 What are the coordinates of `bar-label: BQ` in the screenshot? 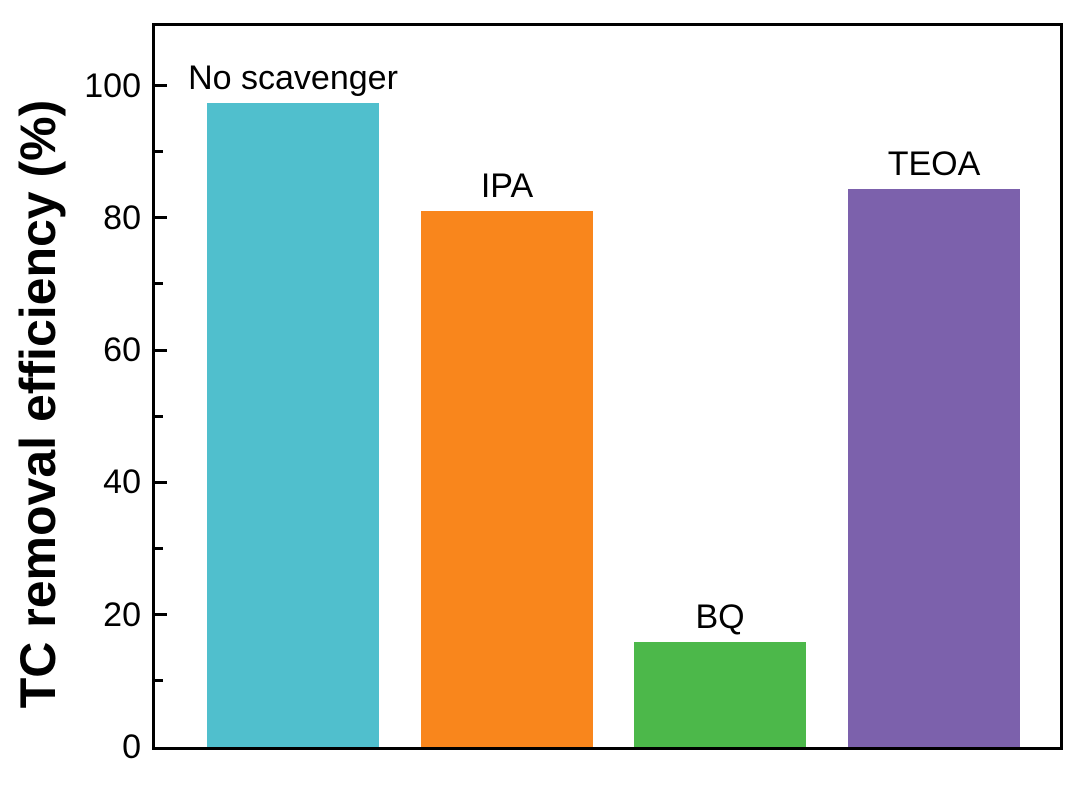 It's located at (720, 616).